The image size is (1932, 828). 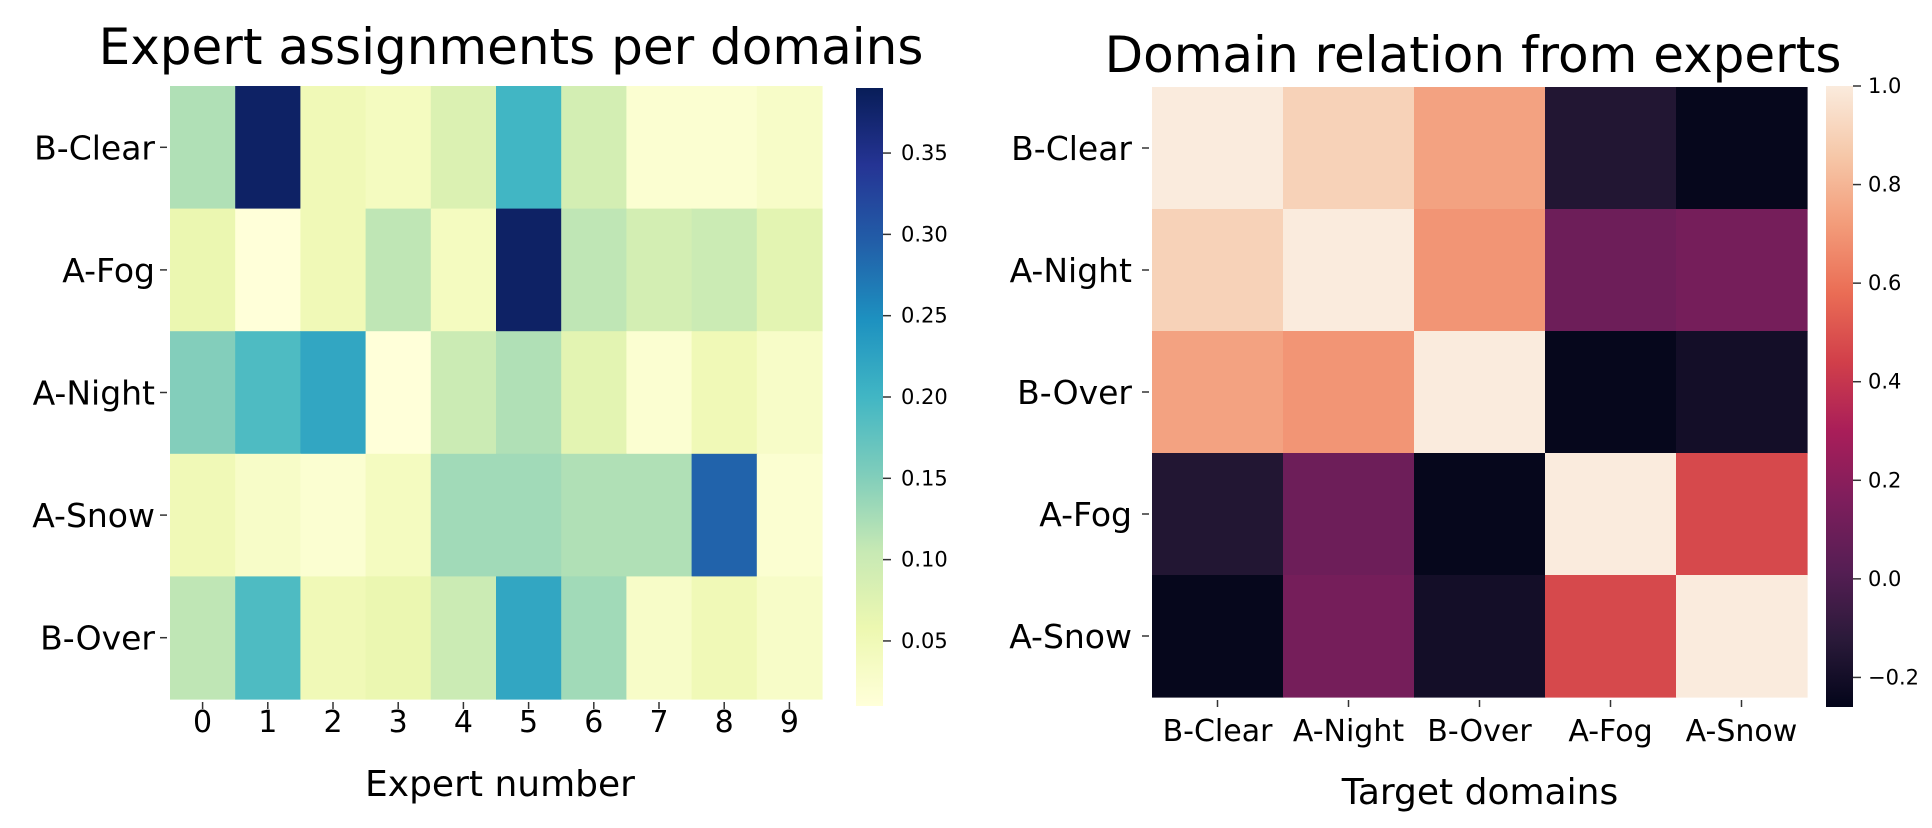 I want to click on colorbar-tick-label: 0.4, so click(x=1884, y=382).